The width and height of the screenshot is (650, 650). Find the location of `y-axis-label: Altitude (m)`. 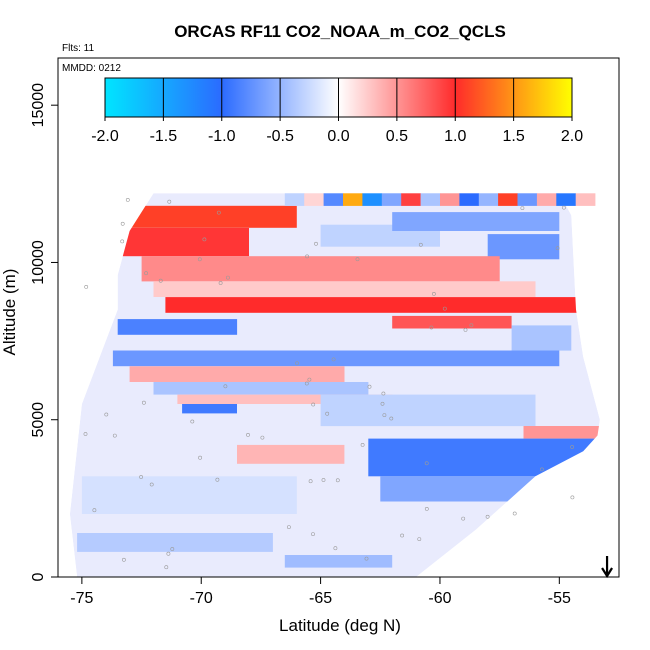

y-axis-label: Altitude (m) is located at coordinates (9, 312).